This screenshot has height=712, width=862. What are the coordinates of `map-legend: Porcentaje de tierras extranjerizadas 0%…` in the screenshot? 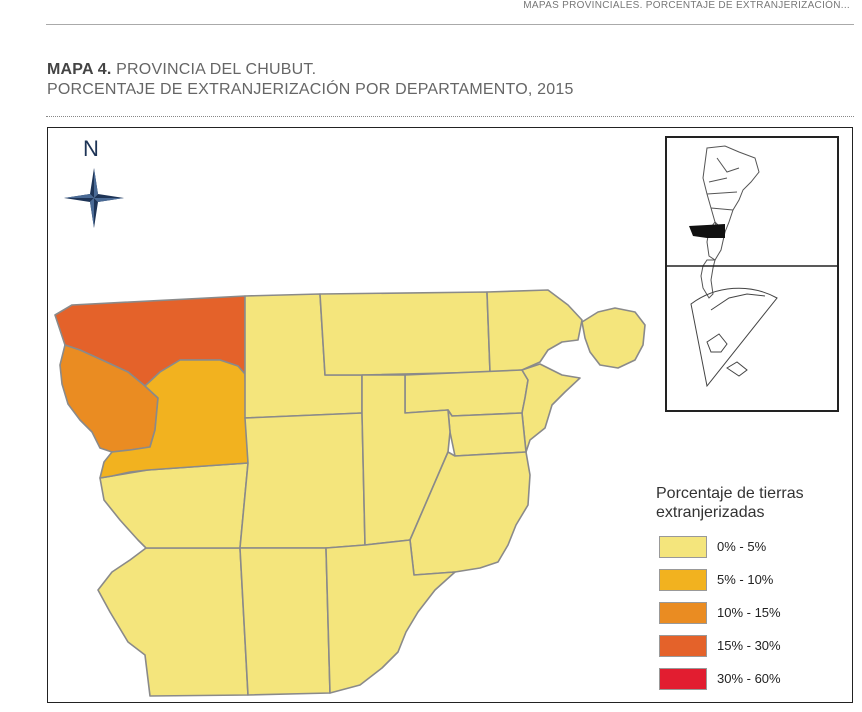 It's located at (730, 589).